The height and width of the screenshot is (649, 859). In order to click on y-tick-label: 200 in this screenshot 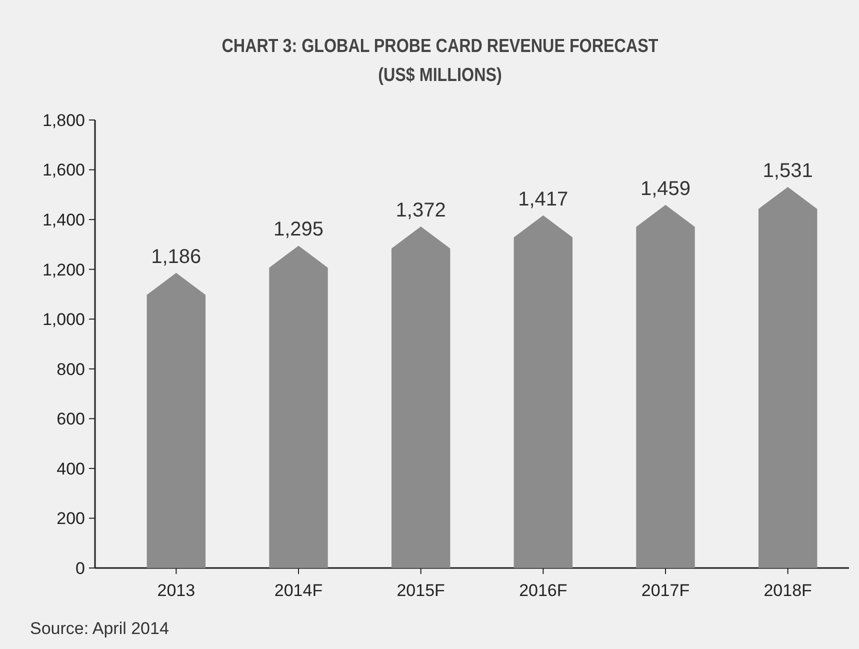, I will do `click(70, 518)`.